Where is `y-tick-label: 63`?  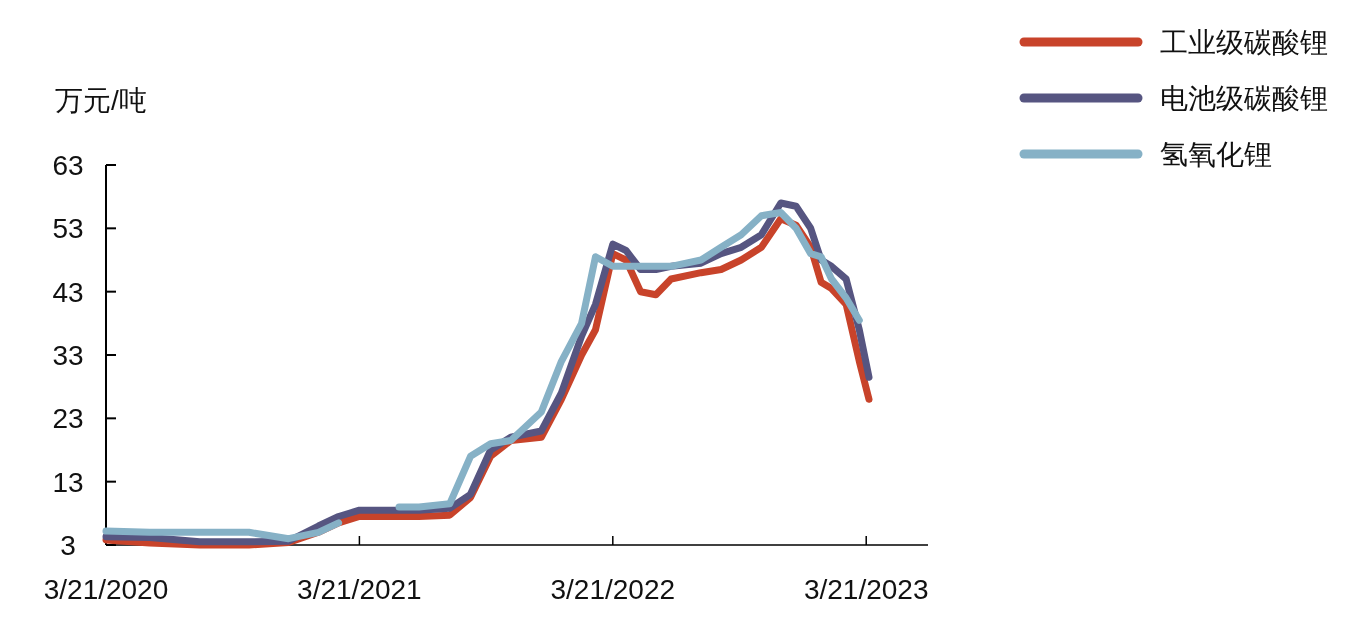 y-tick-label: 63 is located at coordinates (68, 165).